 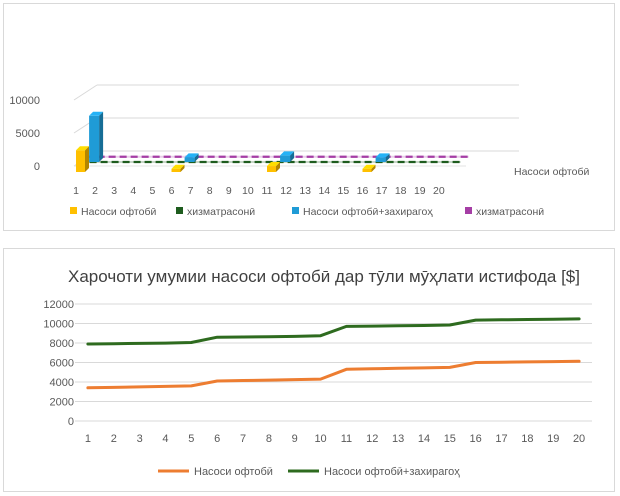 I want to click on y-tick-label: 5000, so click(x=28, y=134).